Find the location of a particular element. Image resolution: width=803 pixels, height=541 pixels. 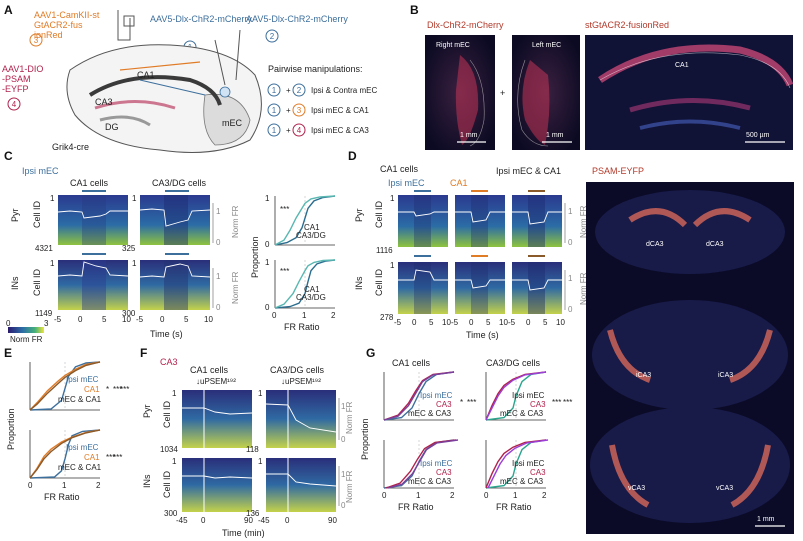

g-x0b: 0 is located at coordinates (486, 495).